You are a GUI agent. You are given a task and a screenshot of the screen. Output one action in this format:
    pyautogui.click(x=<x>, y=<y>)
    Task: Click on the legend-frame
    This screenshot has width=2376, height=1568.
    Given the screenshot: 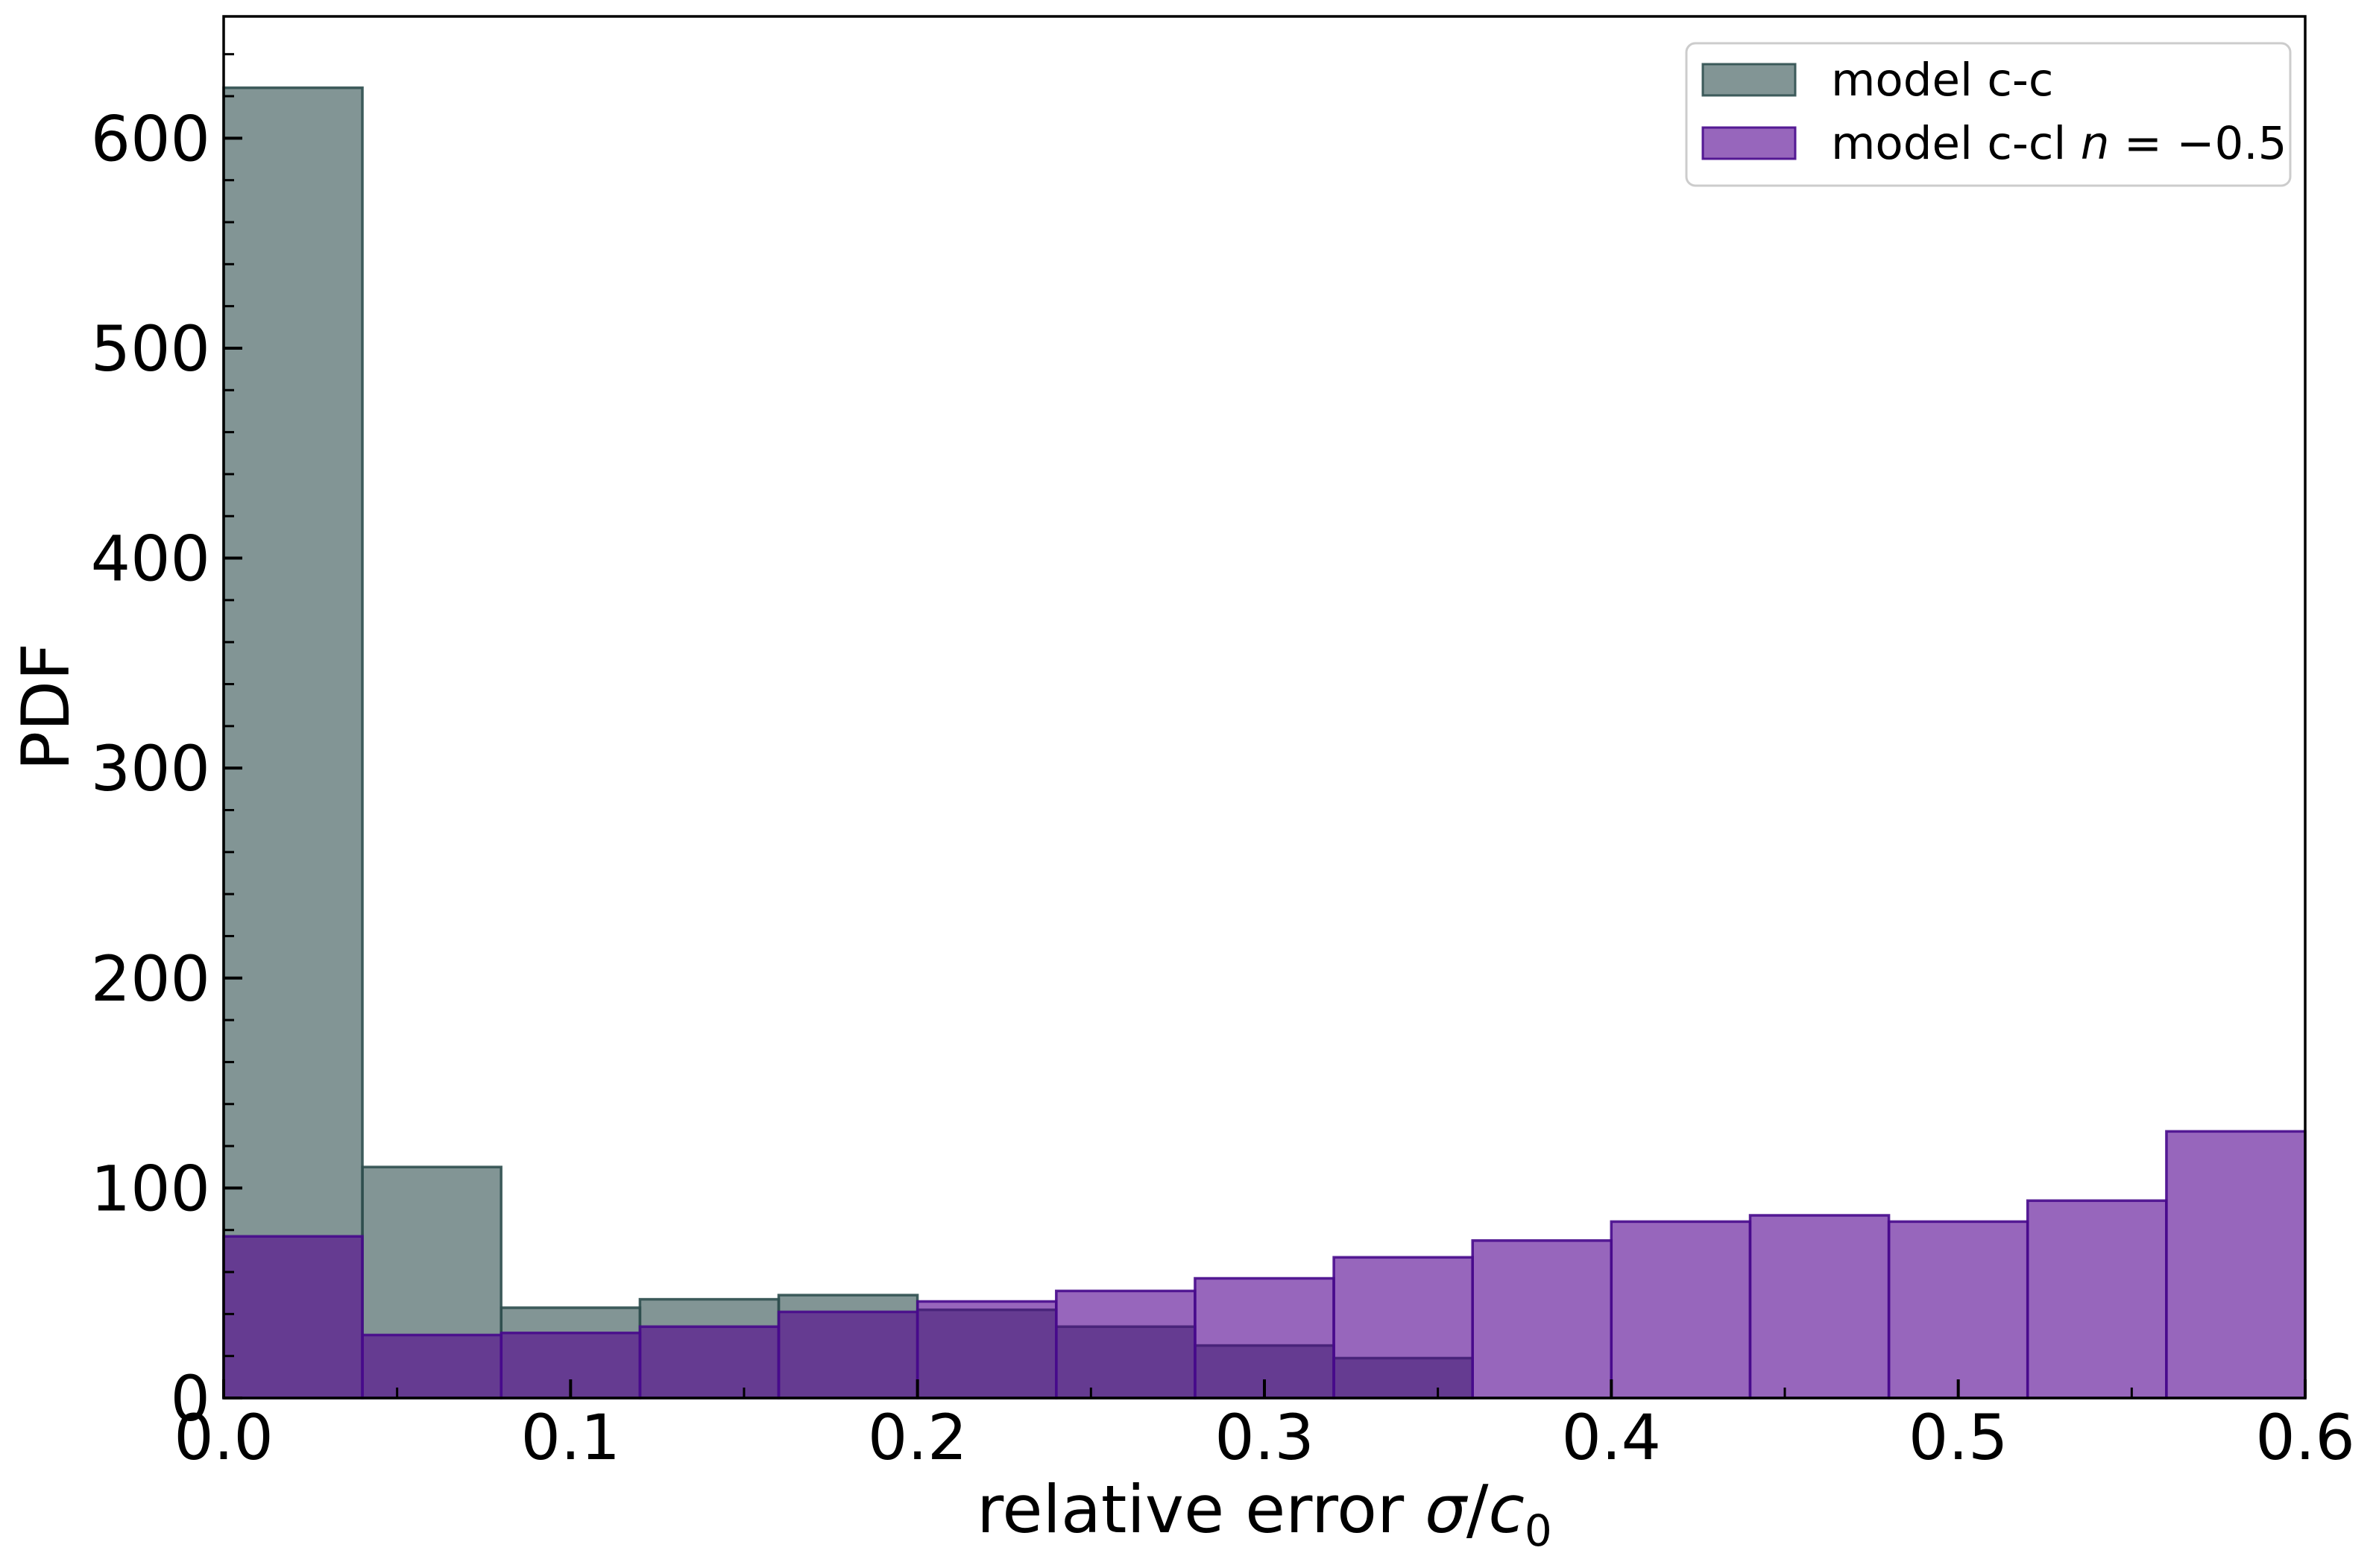 What is the action you would take?
    pyautogui.click(x=1989, y=114)
    